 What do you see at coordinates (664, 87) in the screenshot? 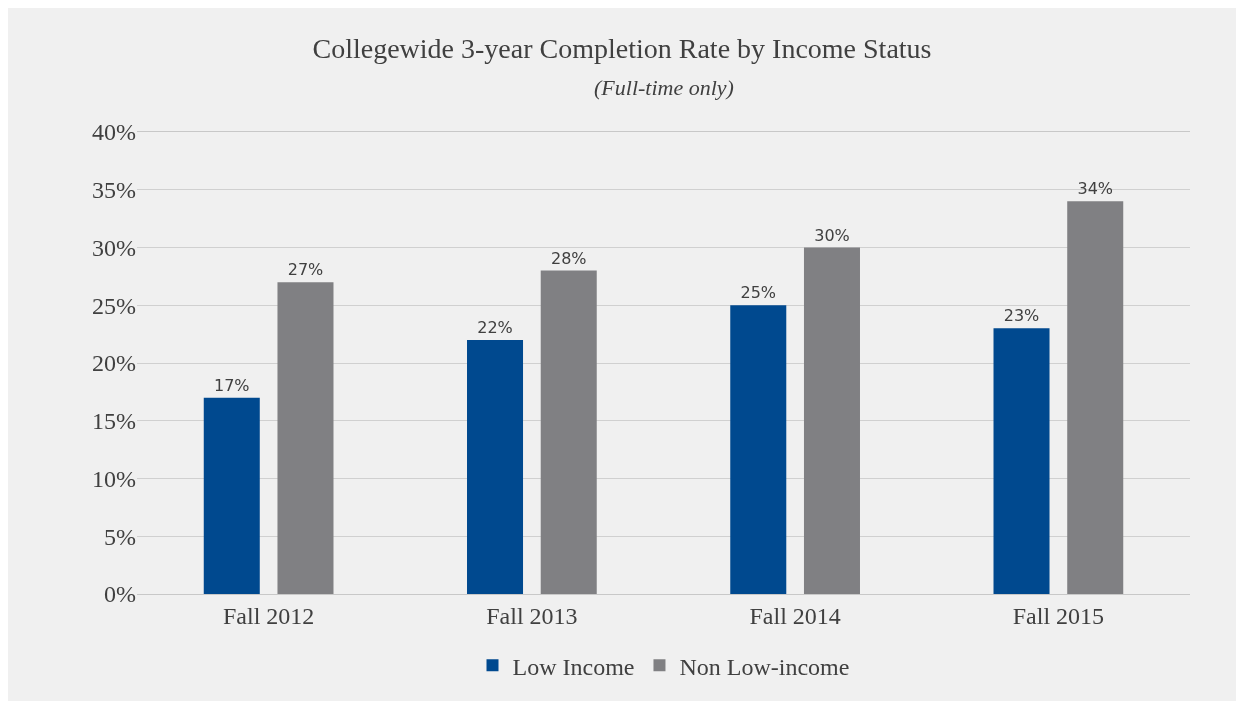
I see `chart-subtitle: (Full-time only)` at bounding box center [664, 87].